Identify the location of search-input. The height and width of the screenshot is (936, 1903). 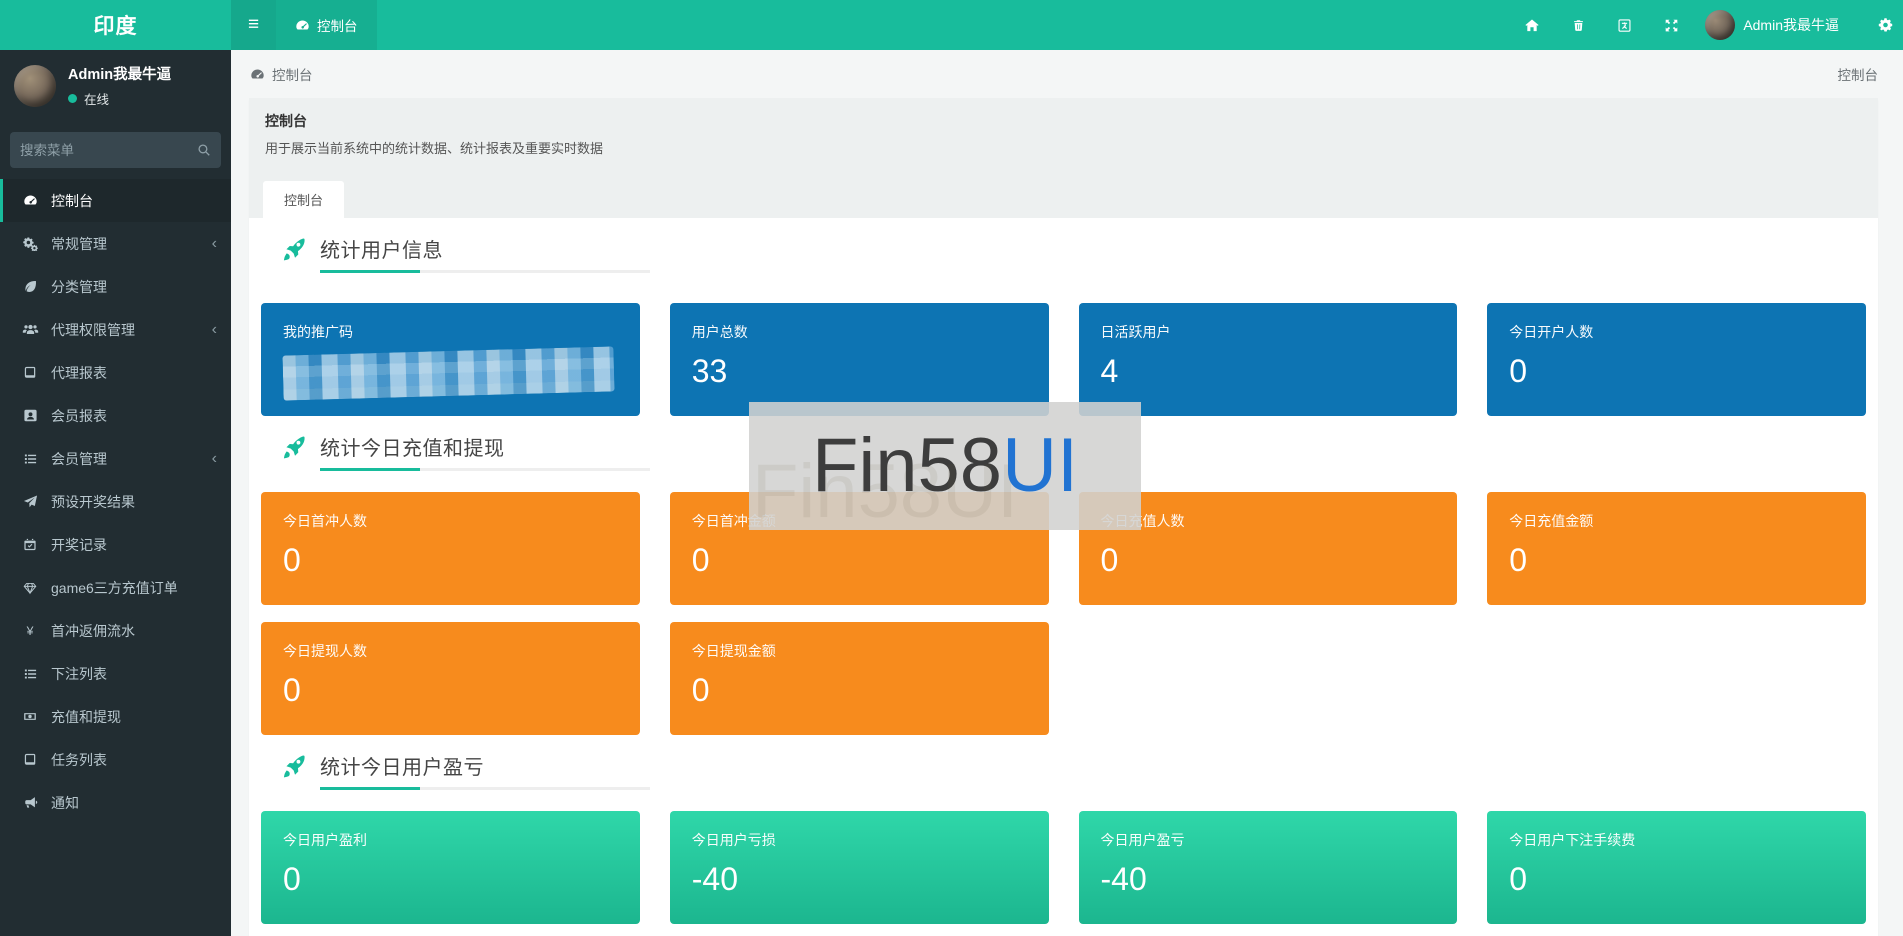
(108, 150).